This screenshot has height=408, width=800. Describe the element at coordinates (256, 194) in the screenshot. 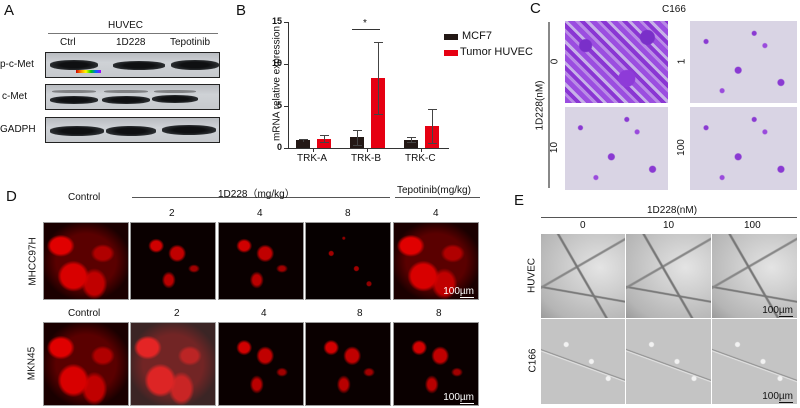

I see `panel-d-drug-header: 1D228（mg/kg）` at that location.